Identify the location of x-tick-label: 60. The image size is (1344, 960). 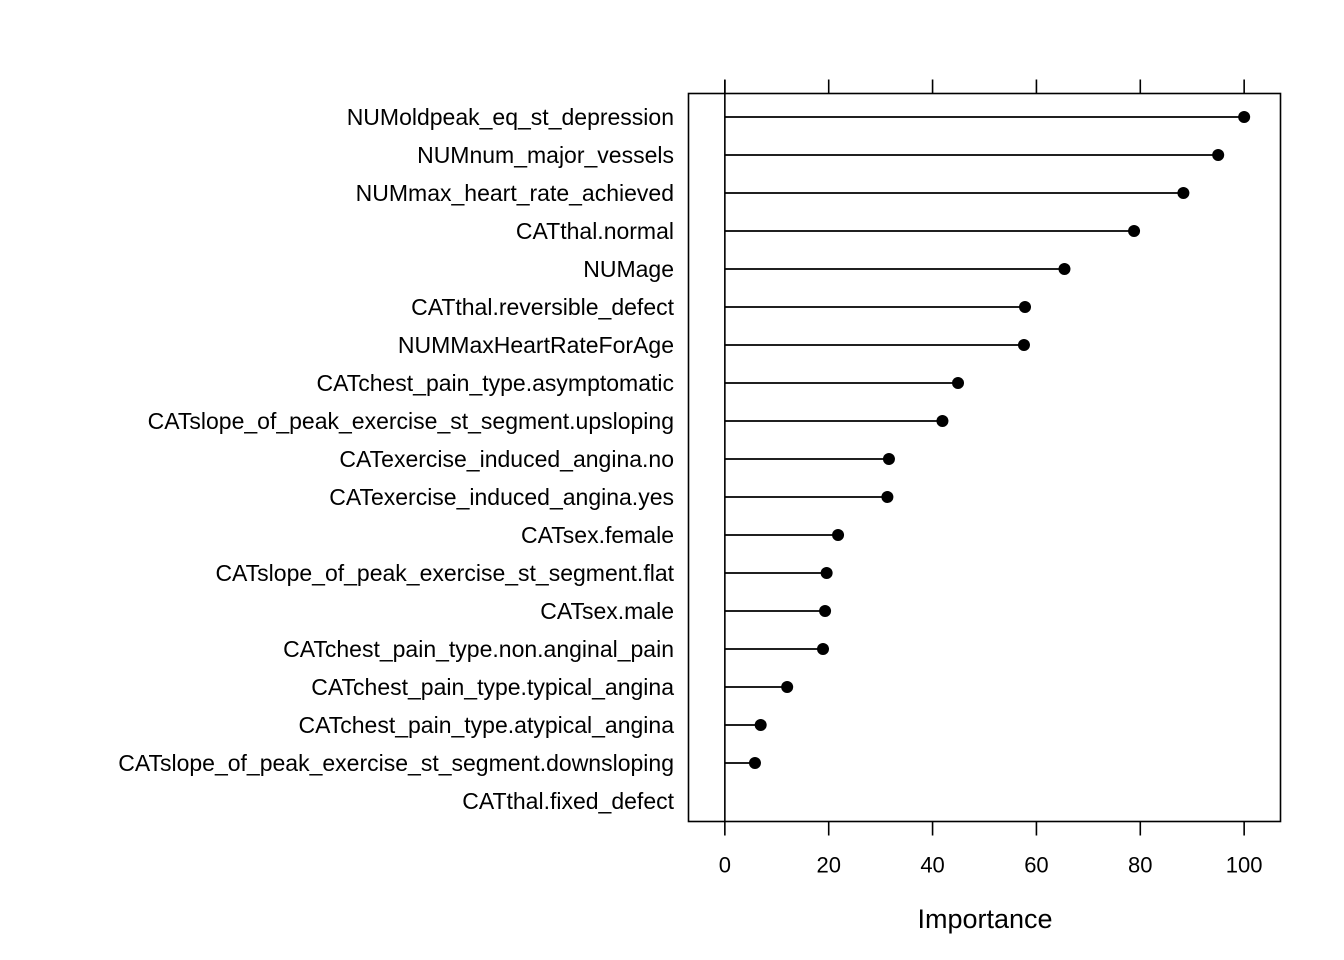
(1036, 865).